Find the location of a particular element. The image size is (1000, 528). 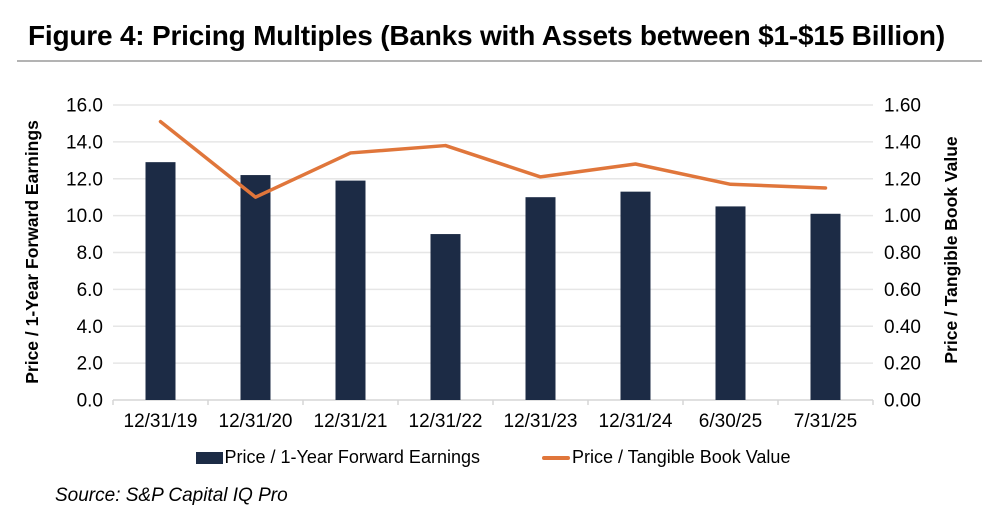

x-axis-label: 12/31/19 is located at coordinates (161, 421).